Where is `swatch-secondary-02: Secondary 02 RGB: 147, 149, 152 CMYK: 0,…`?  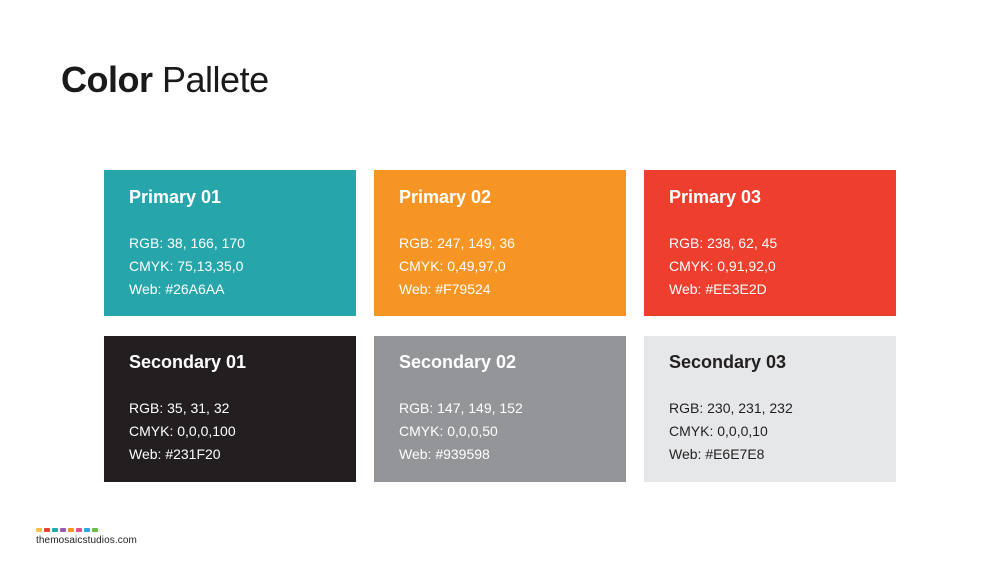
swatch-secondary-02: Secondary 02 RGB: 147, 149, 152 CMYK: 0,… is located at coordinates (500, 409).